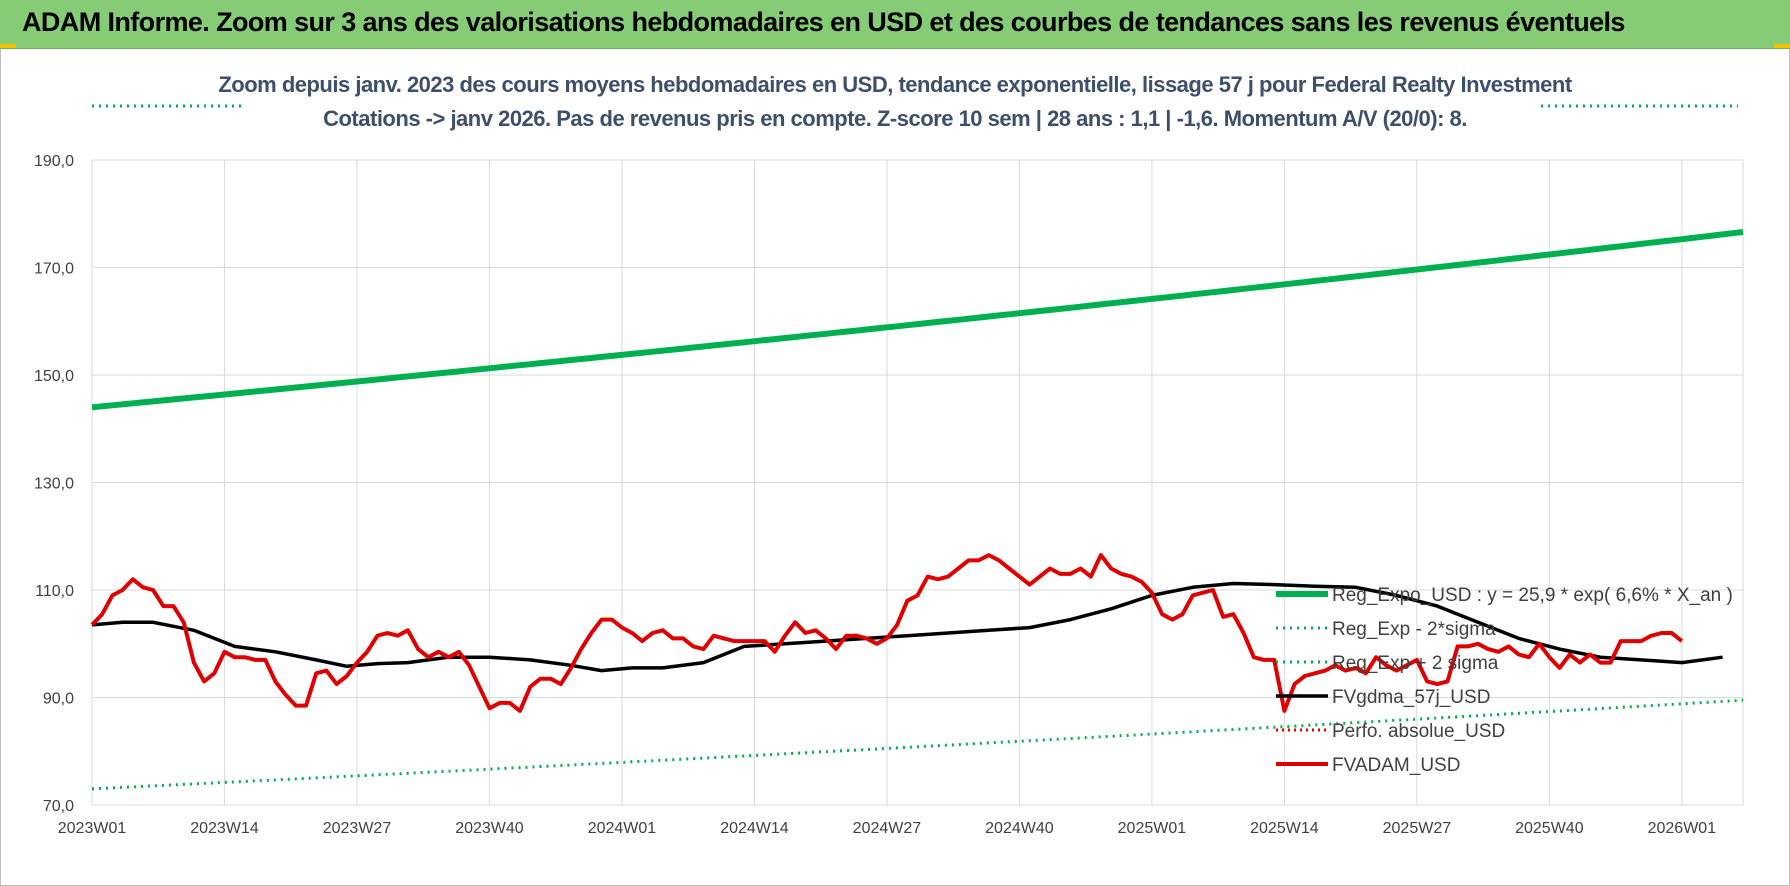 This screenshot has height=886, width=1790. I want to click on legend-item: FVADAM_USD, so click(1368, 765).